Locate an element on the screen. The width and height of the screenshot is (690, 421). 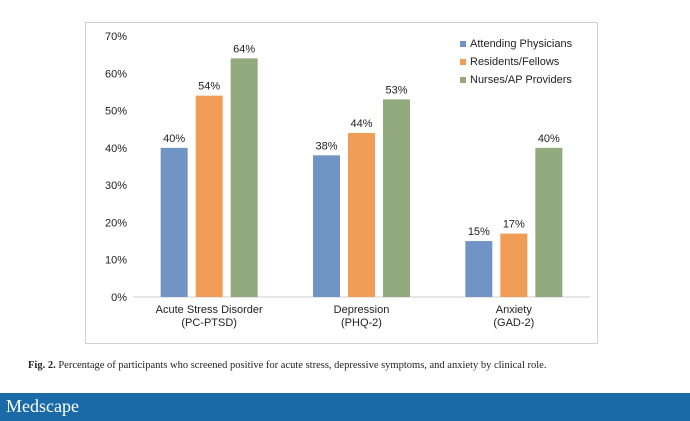
legend-entry: Attending Physicians is located at coordinates (521, 44).